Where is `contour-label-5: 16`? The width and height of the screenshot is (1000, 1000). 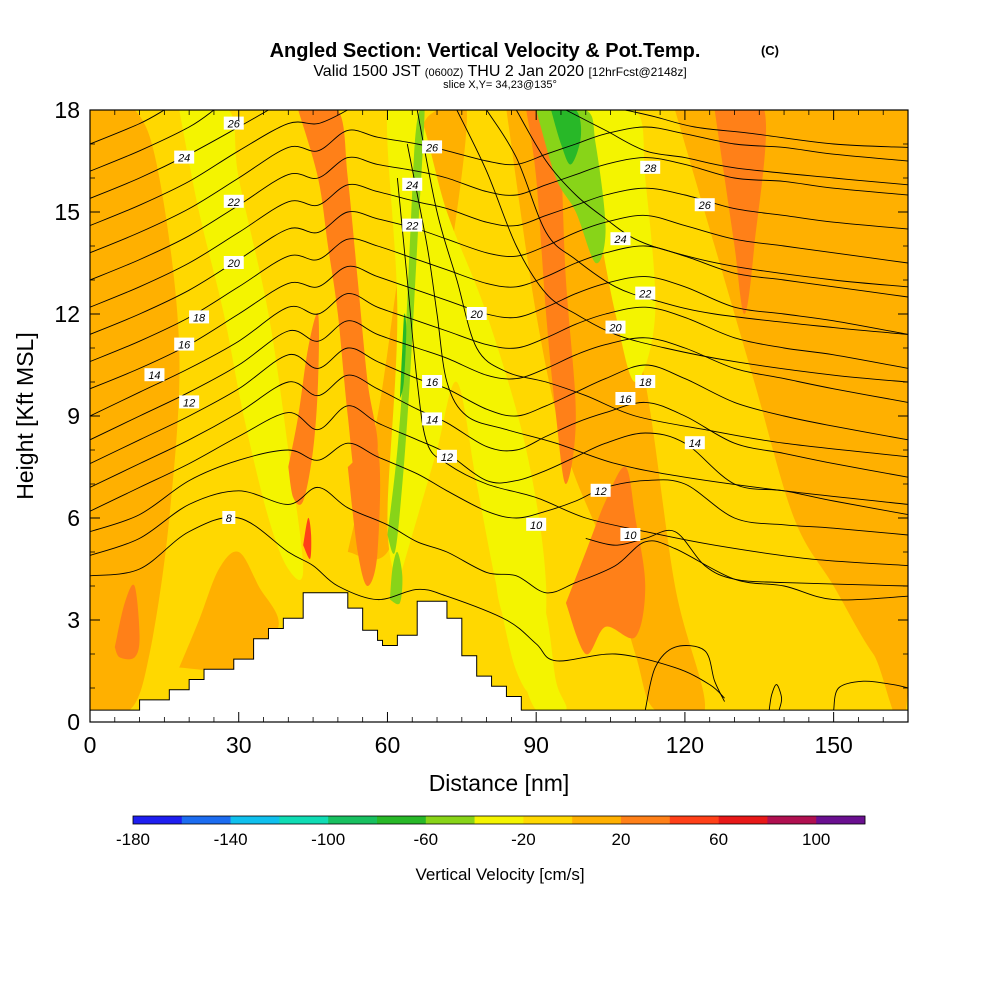 contour-label-5: 16 is located at coordinates (625, 399).